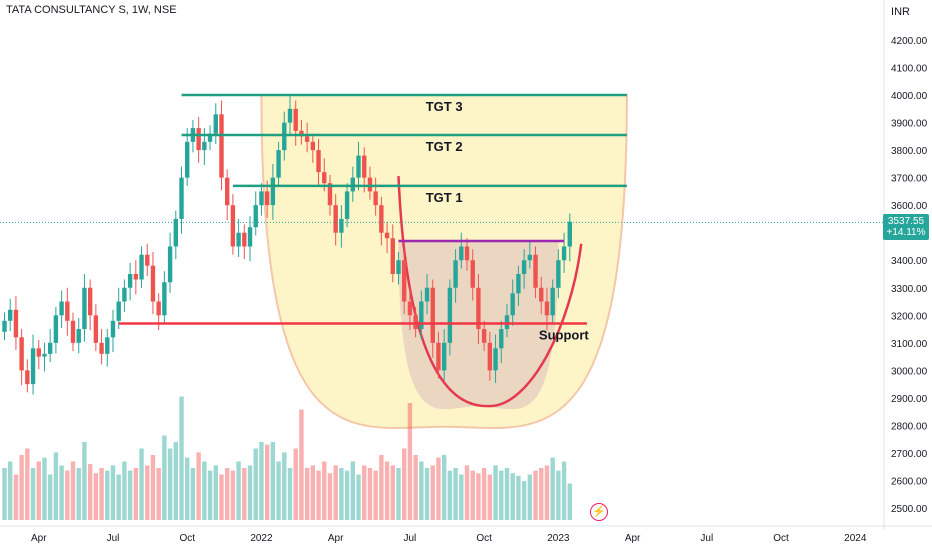 The image size is (932, 555). What do you see at coordinates (909, 481) in the screenshot?
I see `y-tick-label: 2600.00` at bounding box center [909, 481].